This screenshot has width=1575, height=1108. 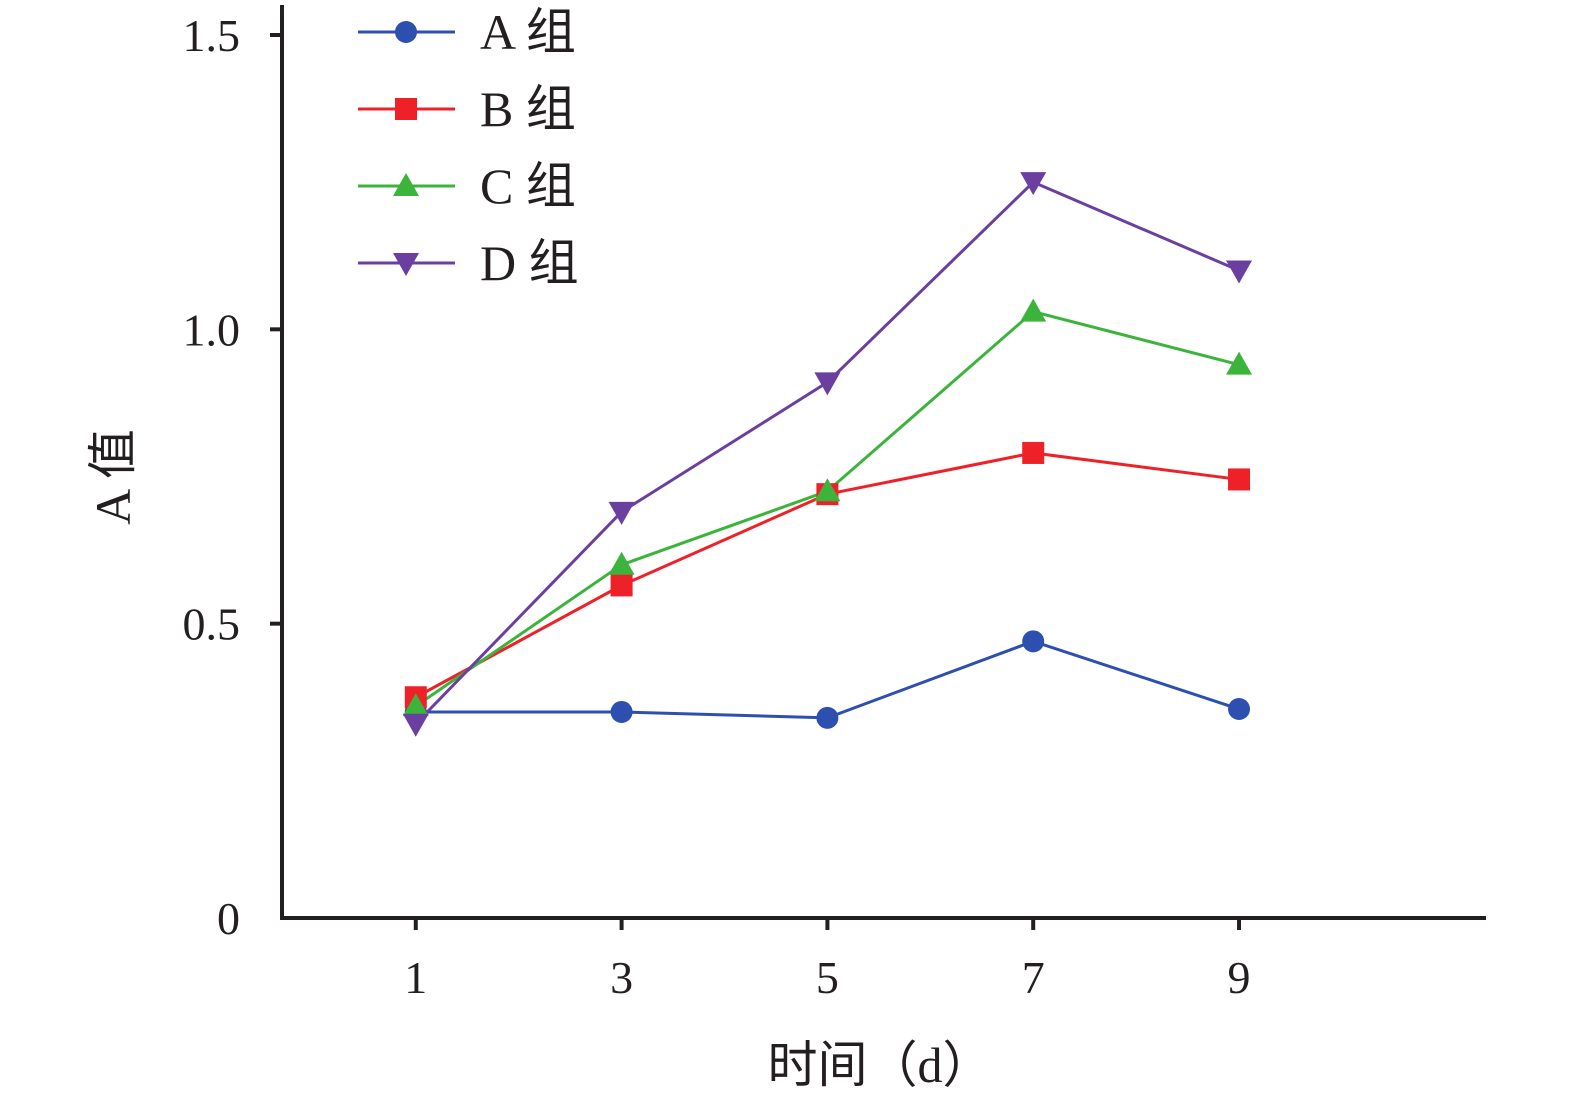 What do you see at coordinates (528, 109) in the screenshot?
I see `legend-label: B 组` at bounding box center [528, 109].